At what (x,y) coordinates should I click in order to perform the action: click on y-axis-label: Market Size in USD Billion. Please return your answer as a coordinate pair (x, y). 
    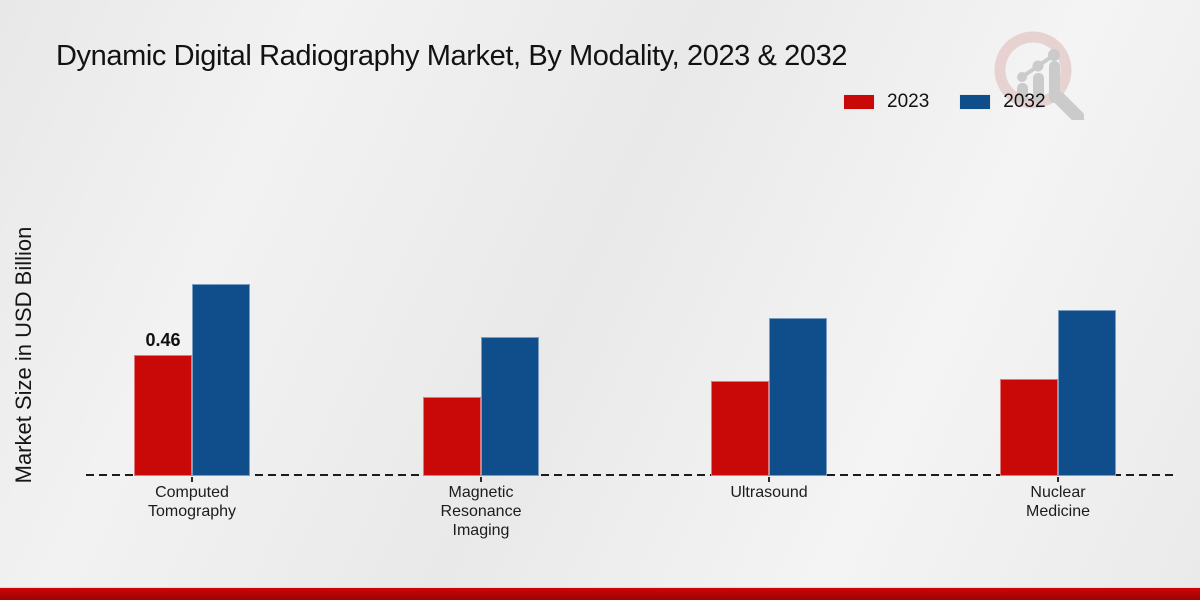
    Looking at the image, I should click on (23, 355).